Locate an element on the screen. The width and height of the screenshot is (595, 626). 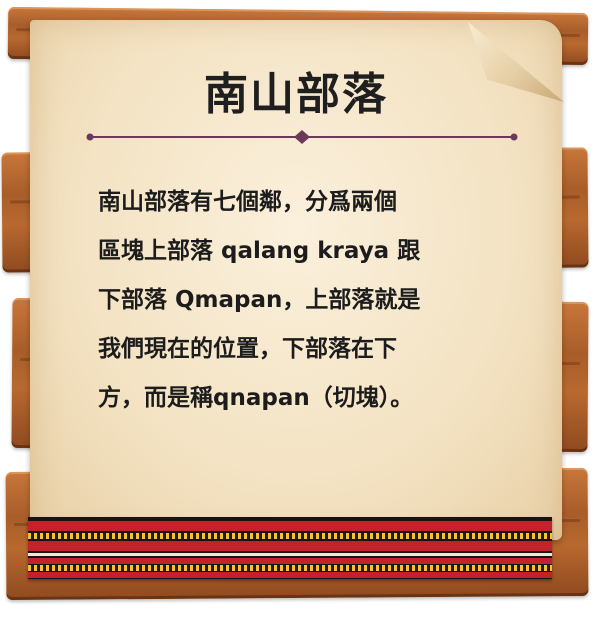
description-line: 方，而是稱qnapan（切塊）。 is located at coordinates (256, 398).